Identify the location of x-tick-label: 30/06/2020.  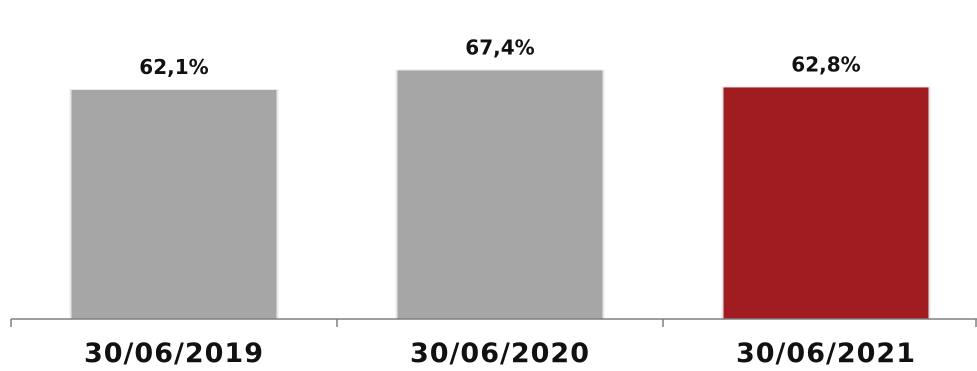
(500, 352).